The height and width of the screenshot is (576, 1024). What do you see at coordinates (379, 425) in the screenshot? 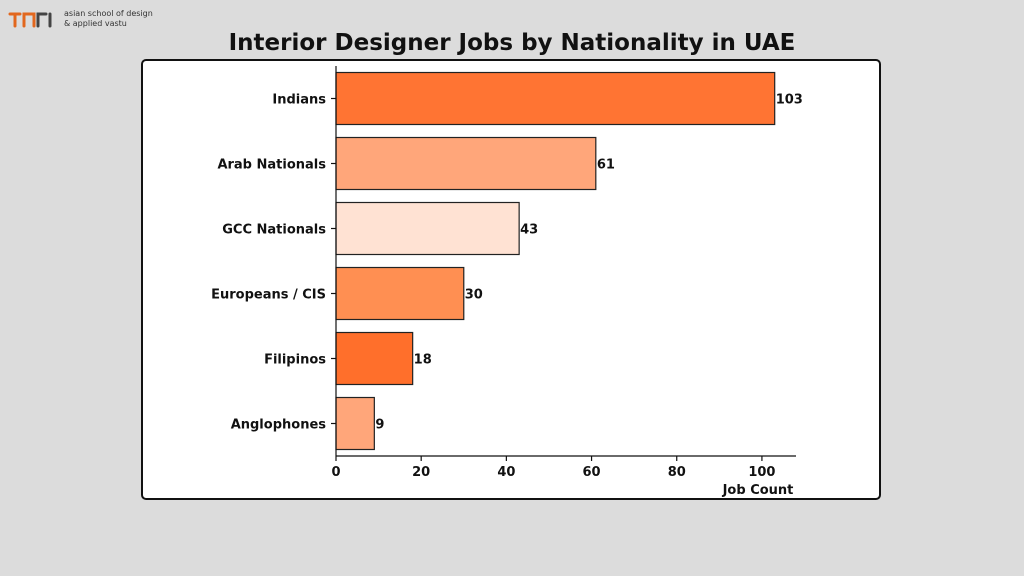
I see `data-label: 9` at bounding box center [379, 425].